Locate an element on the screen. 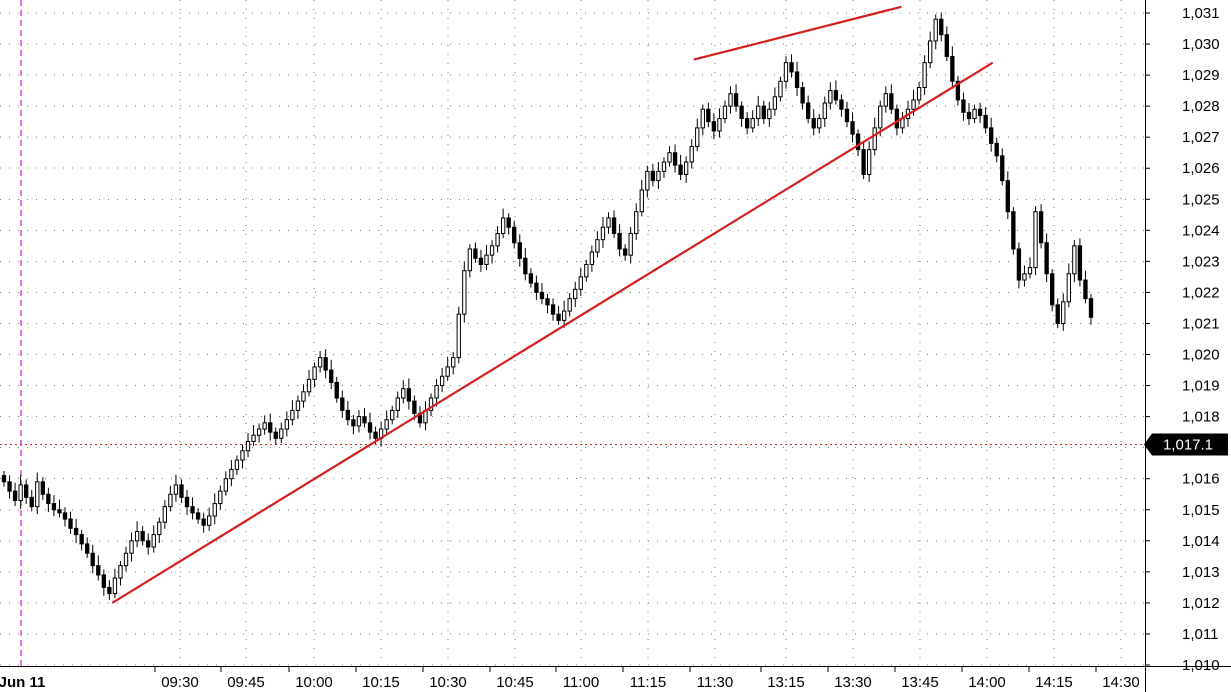 The height and width of the screenshot is (692, 1231). x-tick-label: 10:30 is located at coordinates (448, 682).